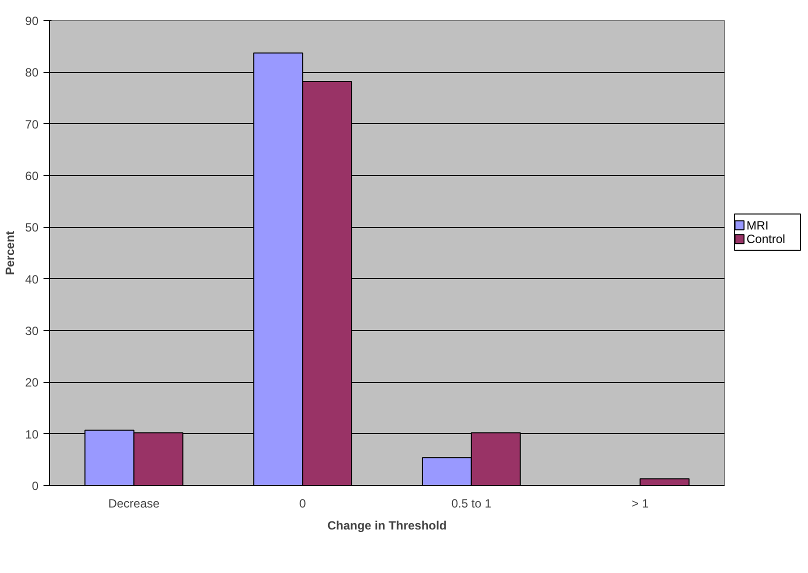  Describe the element at coordinates (32, 124) in the screenshot. I see `y-tick-label: 70` at that location.